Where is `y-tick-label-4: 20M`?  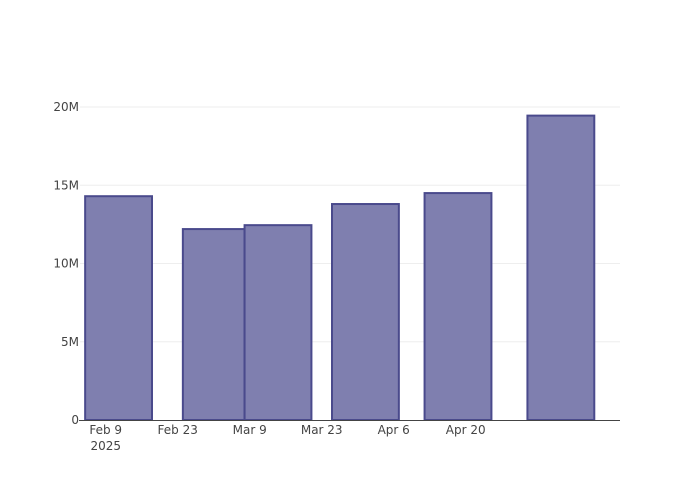 y-tick-label-4: 20M is located at coordinates (66, 107).